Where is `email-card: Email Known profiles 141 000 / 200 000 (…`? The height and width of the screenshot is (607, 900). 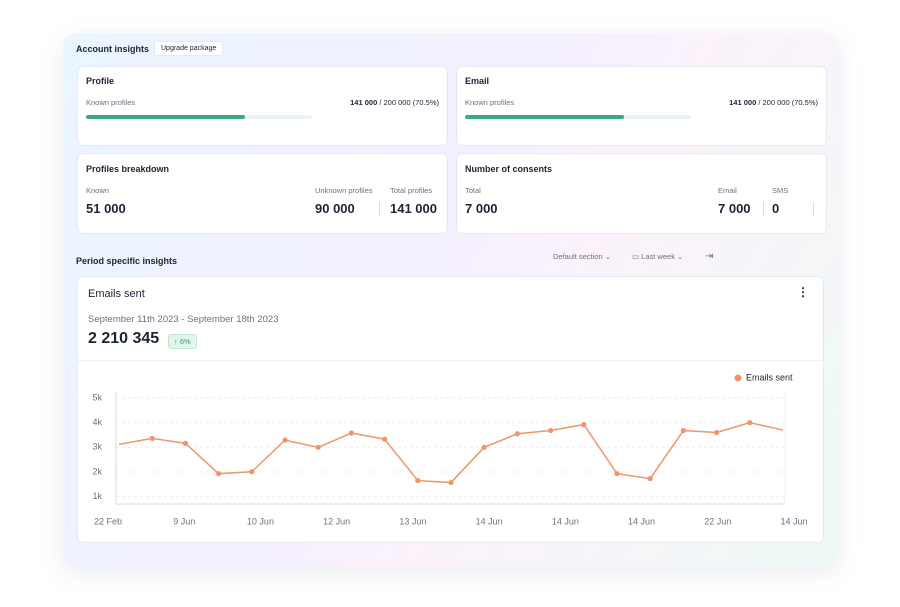
email-card: Email Known profiles 141 000 / 200 000 (… is located at coordinates (641, 106).